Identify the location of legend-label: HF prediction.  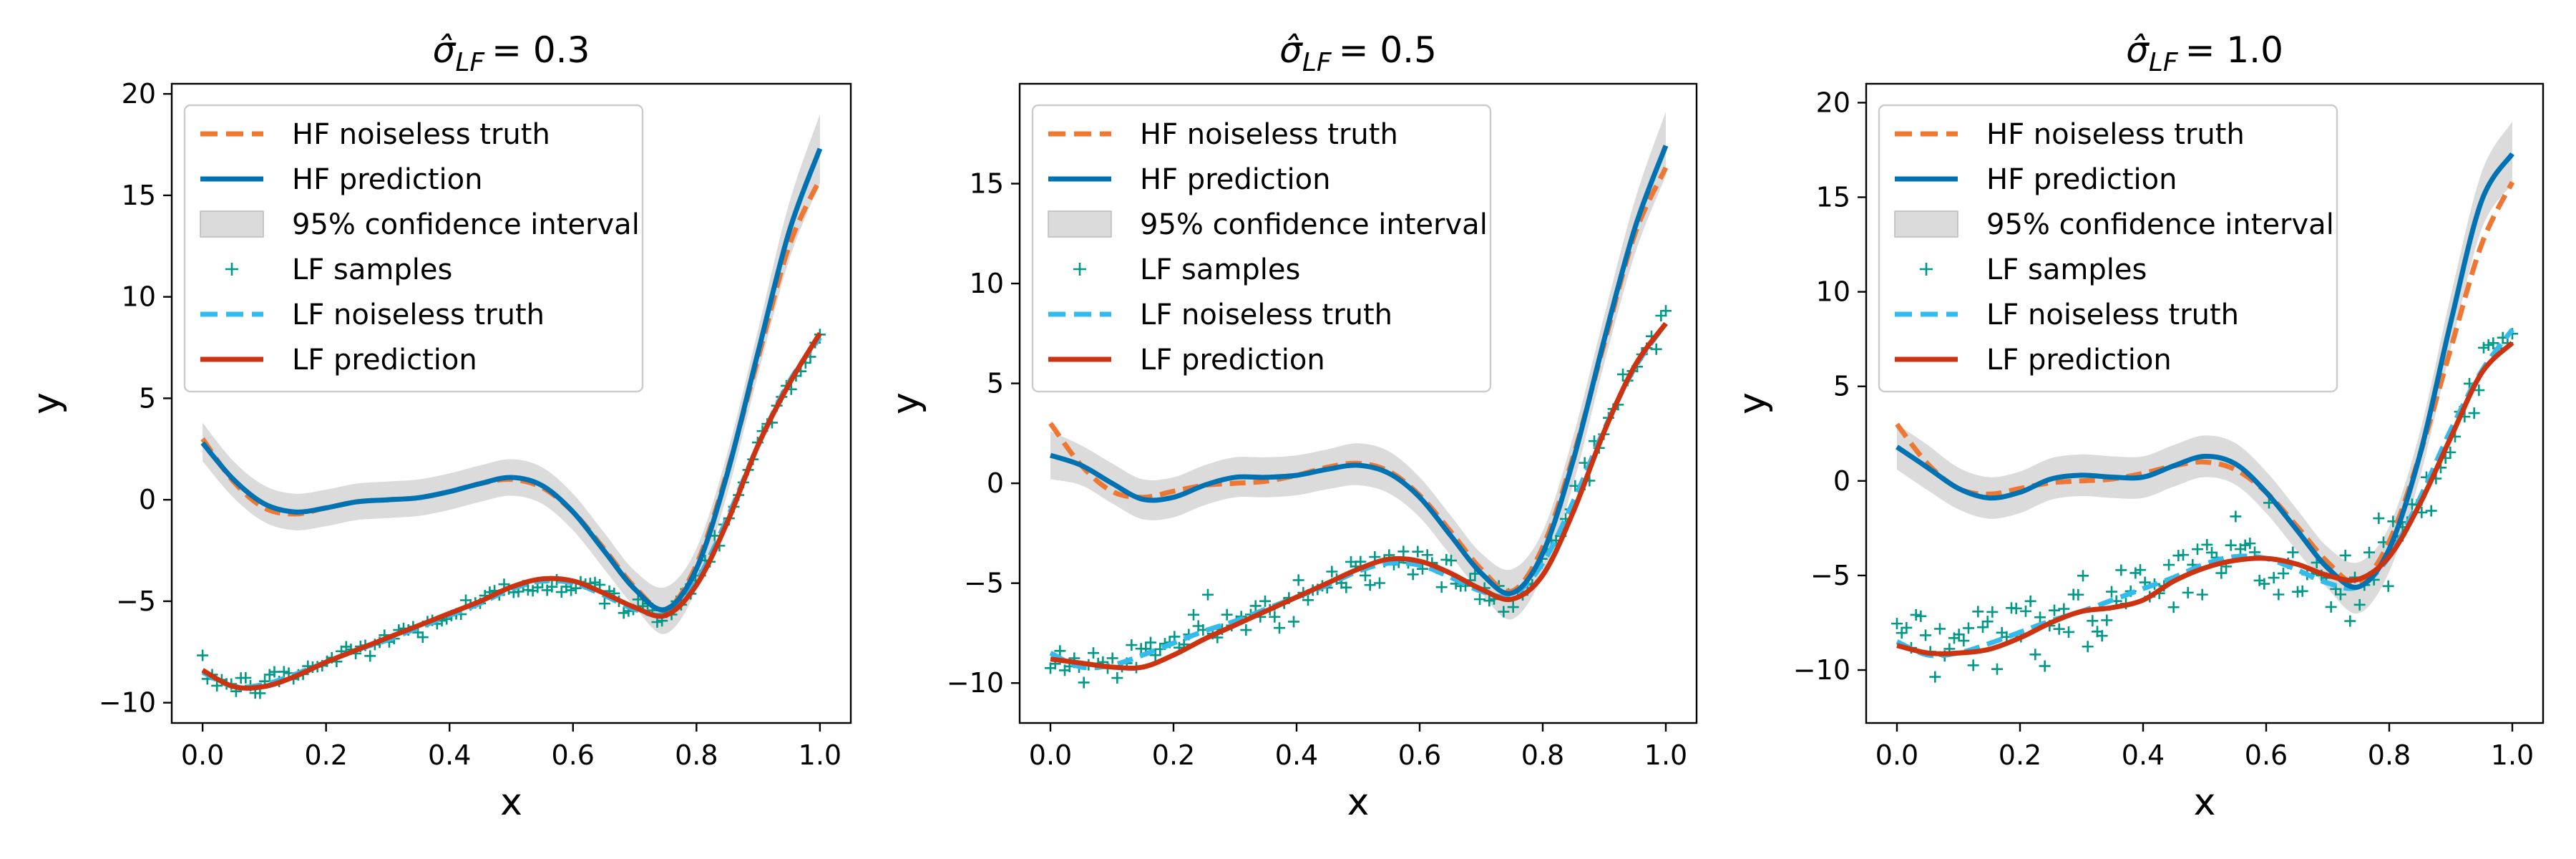
(2081, 179).